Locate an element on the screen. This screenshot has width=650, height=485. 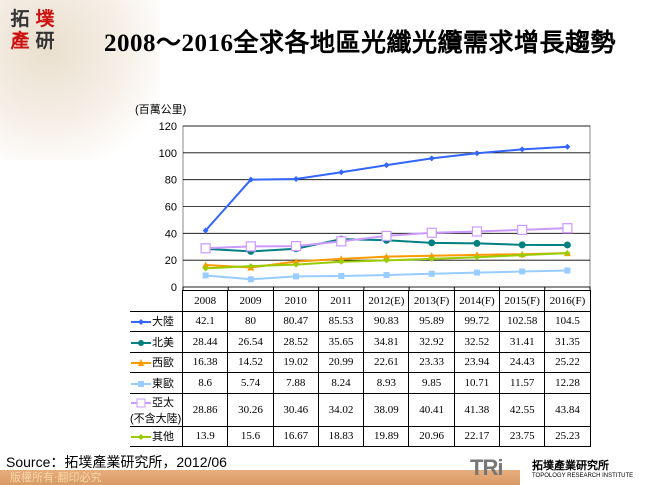
legend-label: 大陸 is located at coordinates (163, 322).